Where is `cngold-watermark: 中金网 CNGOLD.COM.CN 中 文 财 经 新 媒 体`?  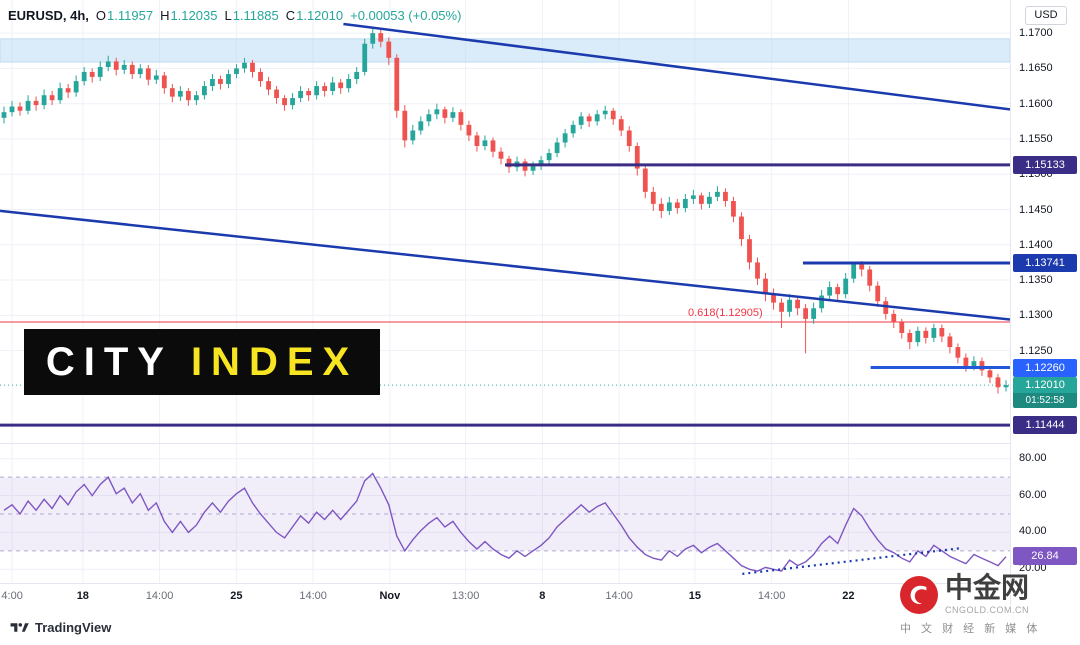
cngold-watermark: 中金网 CNGOLD.COM.CN 中 文 财 经 新 媒 体 is located at coordinates (986, 605).